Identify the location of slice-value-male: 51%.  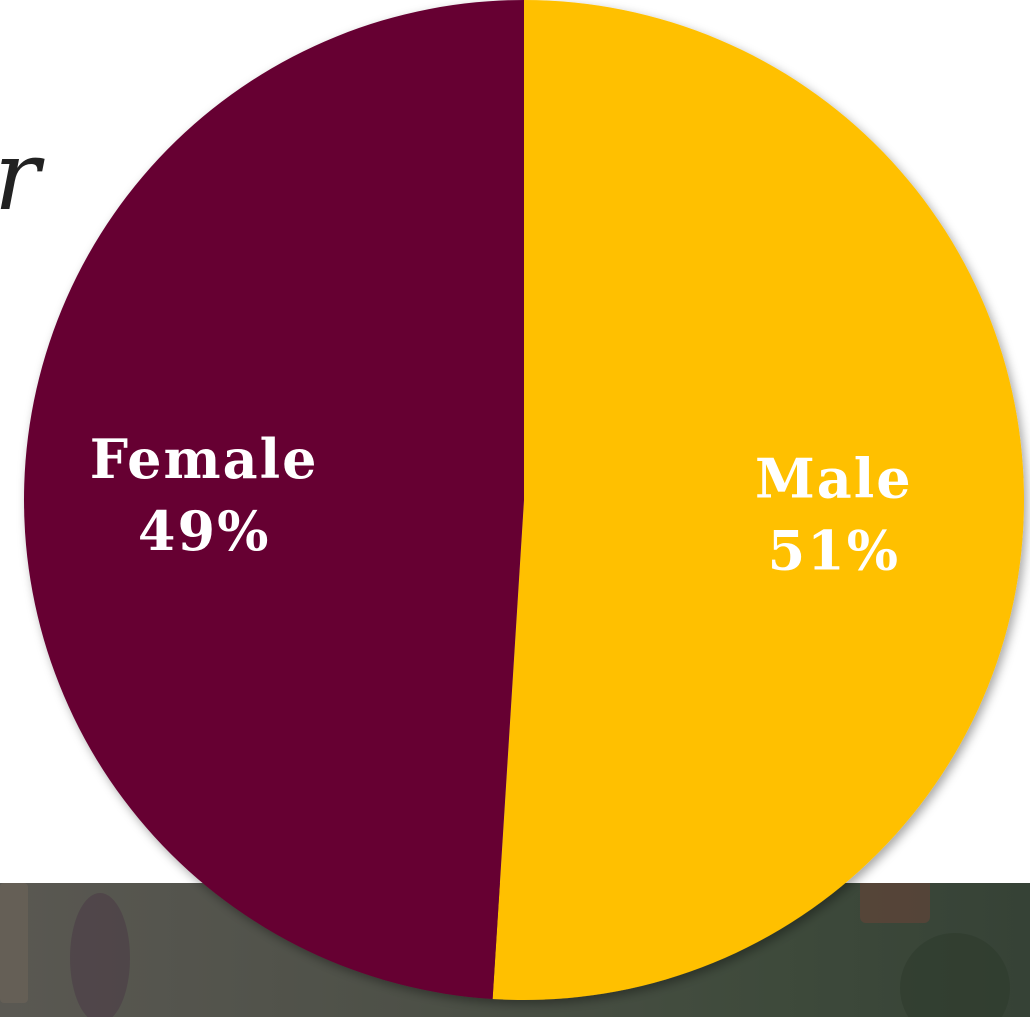
(834, 551).